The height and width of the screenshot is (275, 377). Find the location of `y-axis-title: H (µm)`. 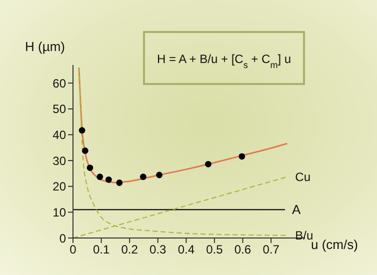

y-axis-title: H (µm) is located at coordinates (45, 46).